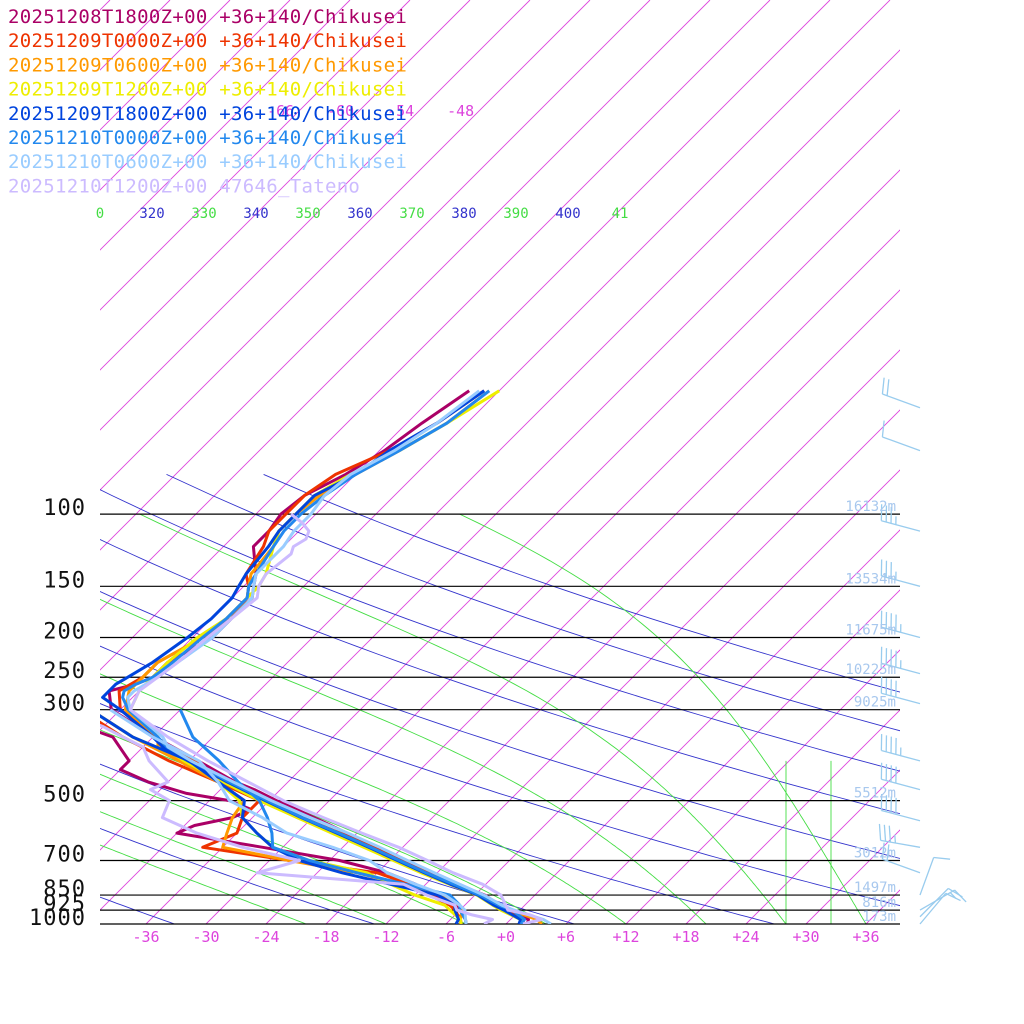 This screenshot has height=1024, width=1024. What do you see at coordinates (446, 937) in the screenshot?
I see `temperature-tick-label: -6` at bounding box center [446, 937].